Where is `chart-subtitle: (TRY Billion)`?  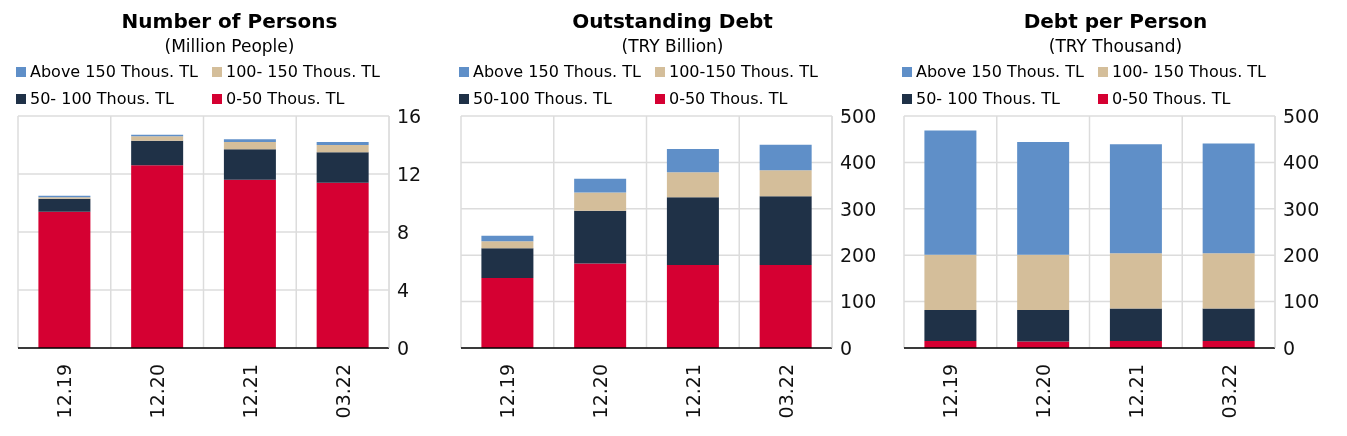 chart-subtitle: (TRY Billion) is located at coordinates (672, 46).